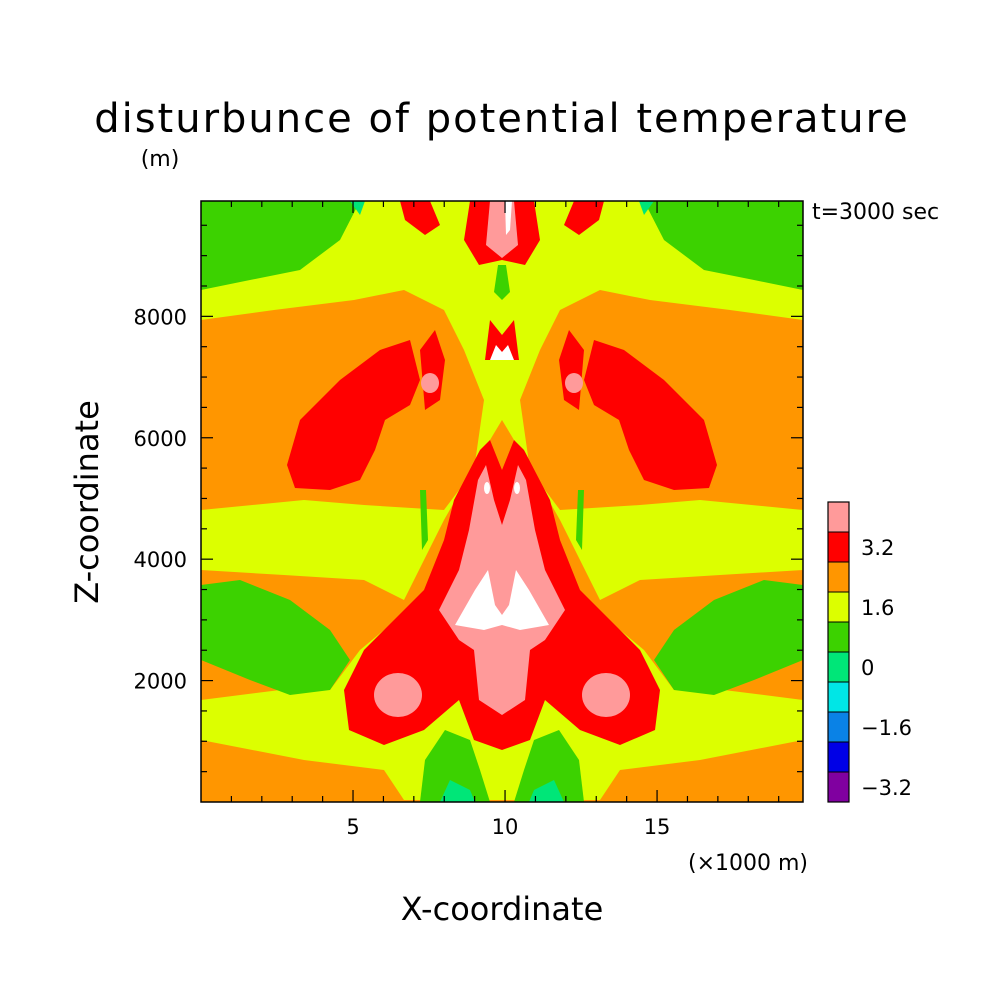  What do you see at coordinates (502, 909) in the screenshot?
I see `x-axis-label: X-coordinate` at bounding box center [502, 909].